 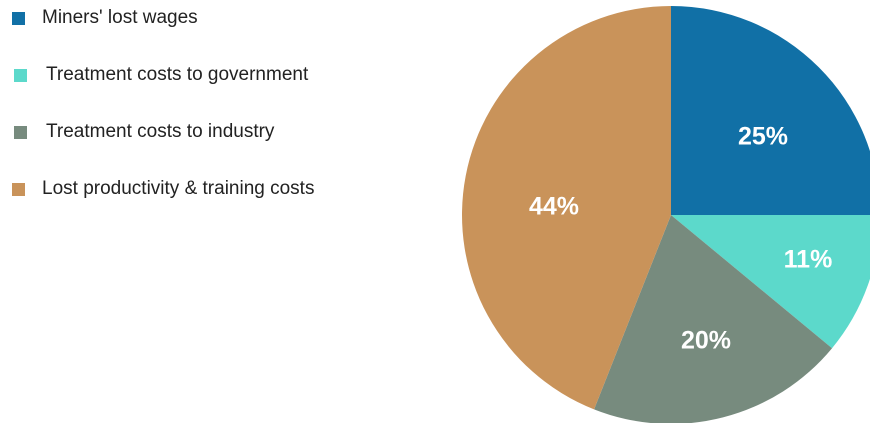 What do you see at coordinates (160, 131) in the screenshot?
I see `legend-label: Treatment costs to industry` at bounding box center [160, 131].